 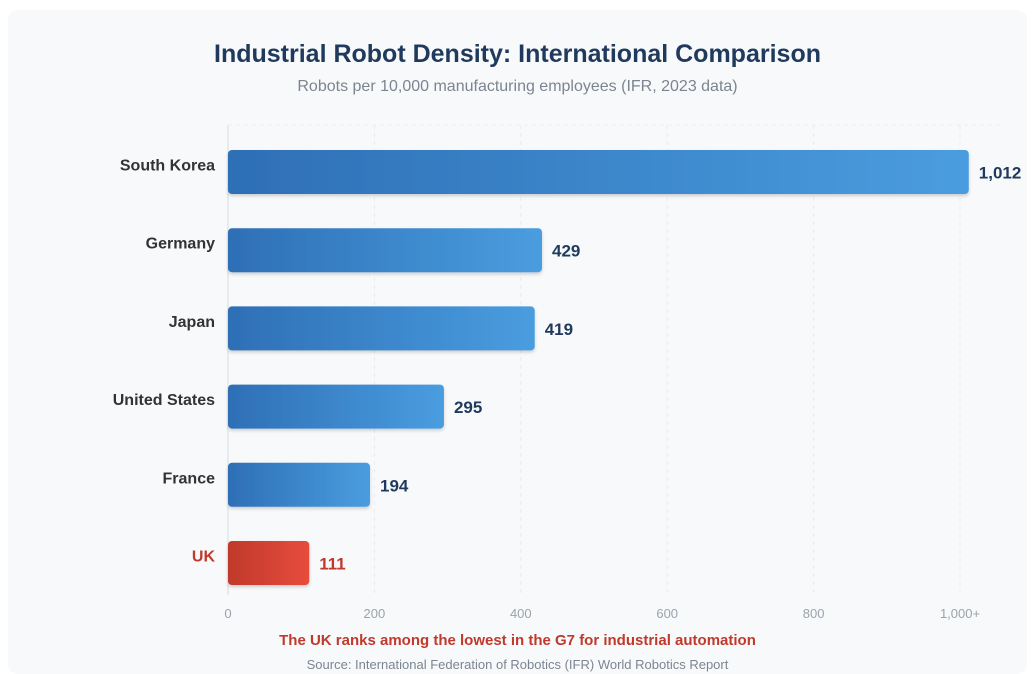 I want to click on x-tick-label: 800, so click(x=814, y=613).